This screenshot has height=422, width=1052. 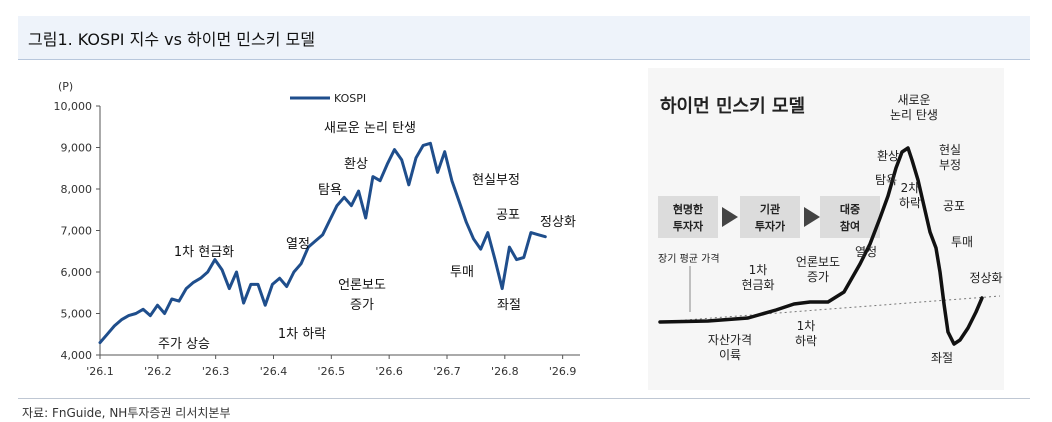 I want to click on minsky-stage-label: 새로운 논리 탄생, so click(x=914, y=107).